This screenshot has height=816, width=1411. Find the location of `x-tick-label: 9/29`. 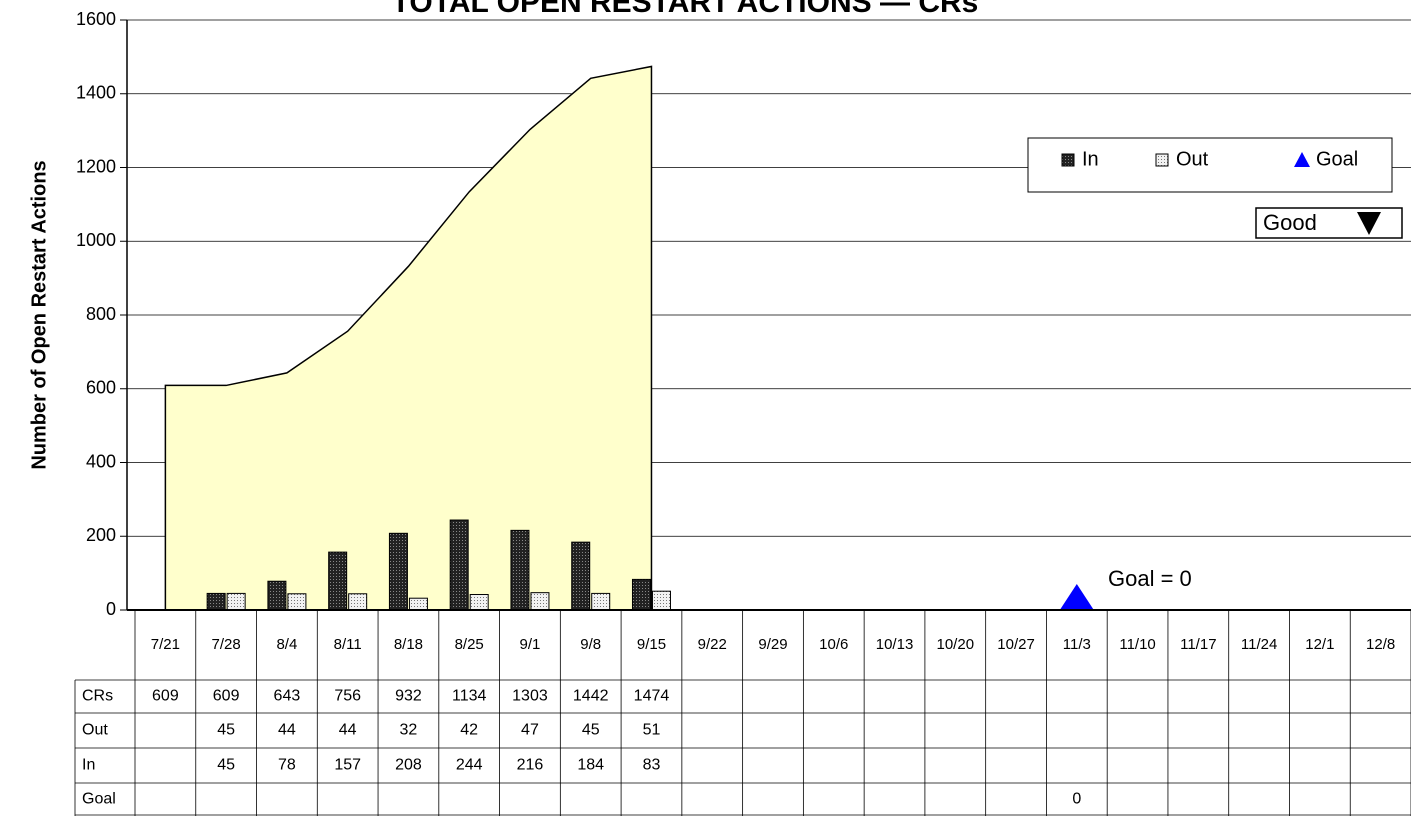

x-tick-label: 9/29 is located at coordinates (772, 644).